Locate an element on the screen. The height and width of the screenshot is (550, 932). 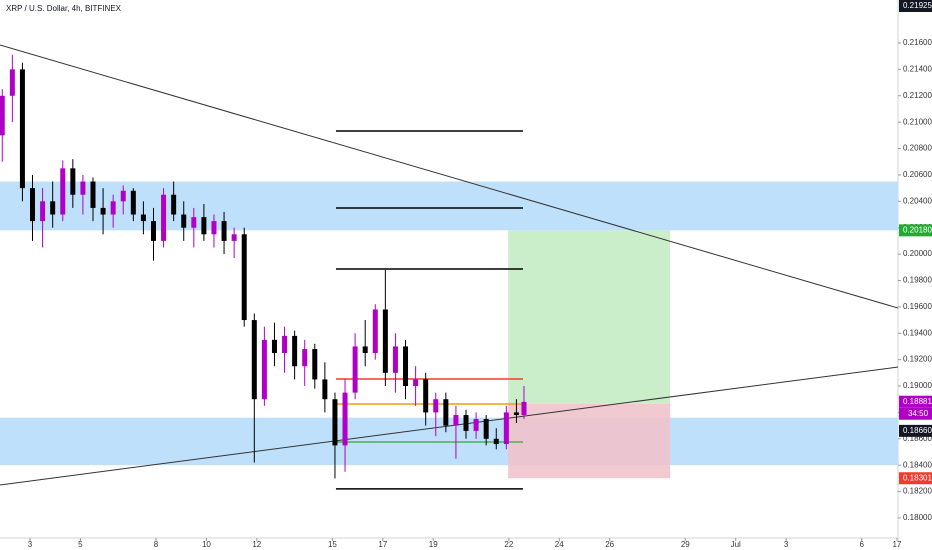
y-tick-label: 0.19600 is located at coordinates (917, 306).